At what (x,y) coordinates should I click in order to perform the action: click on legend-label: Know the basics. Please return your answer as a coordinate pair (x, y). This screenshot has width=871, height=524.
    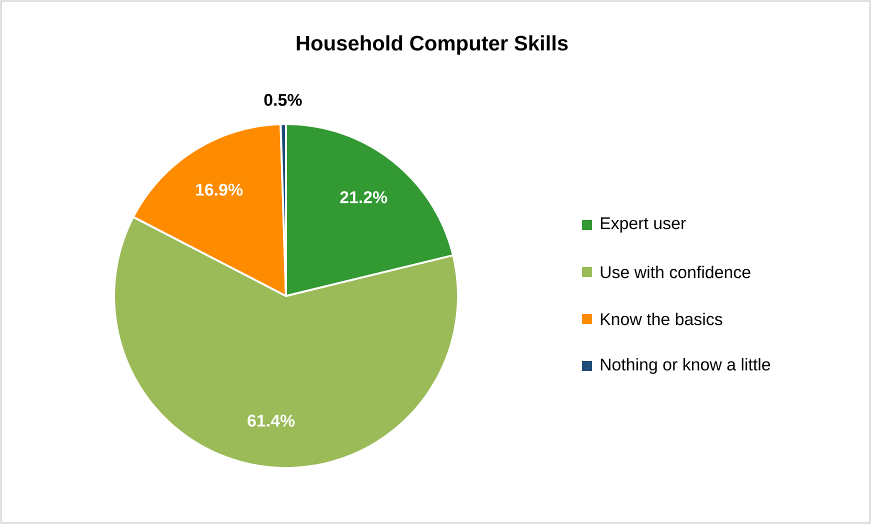
    Looking at the image, I should click on (661, 319).